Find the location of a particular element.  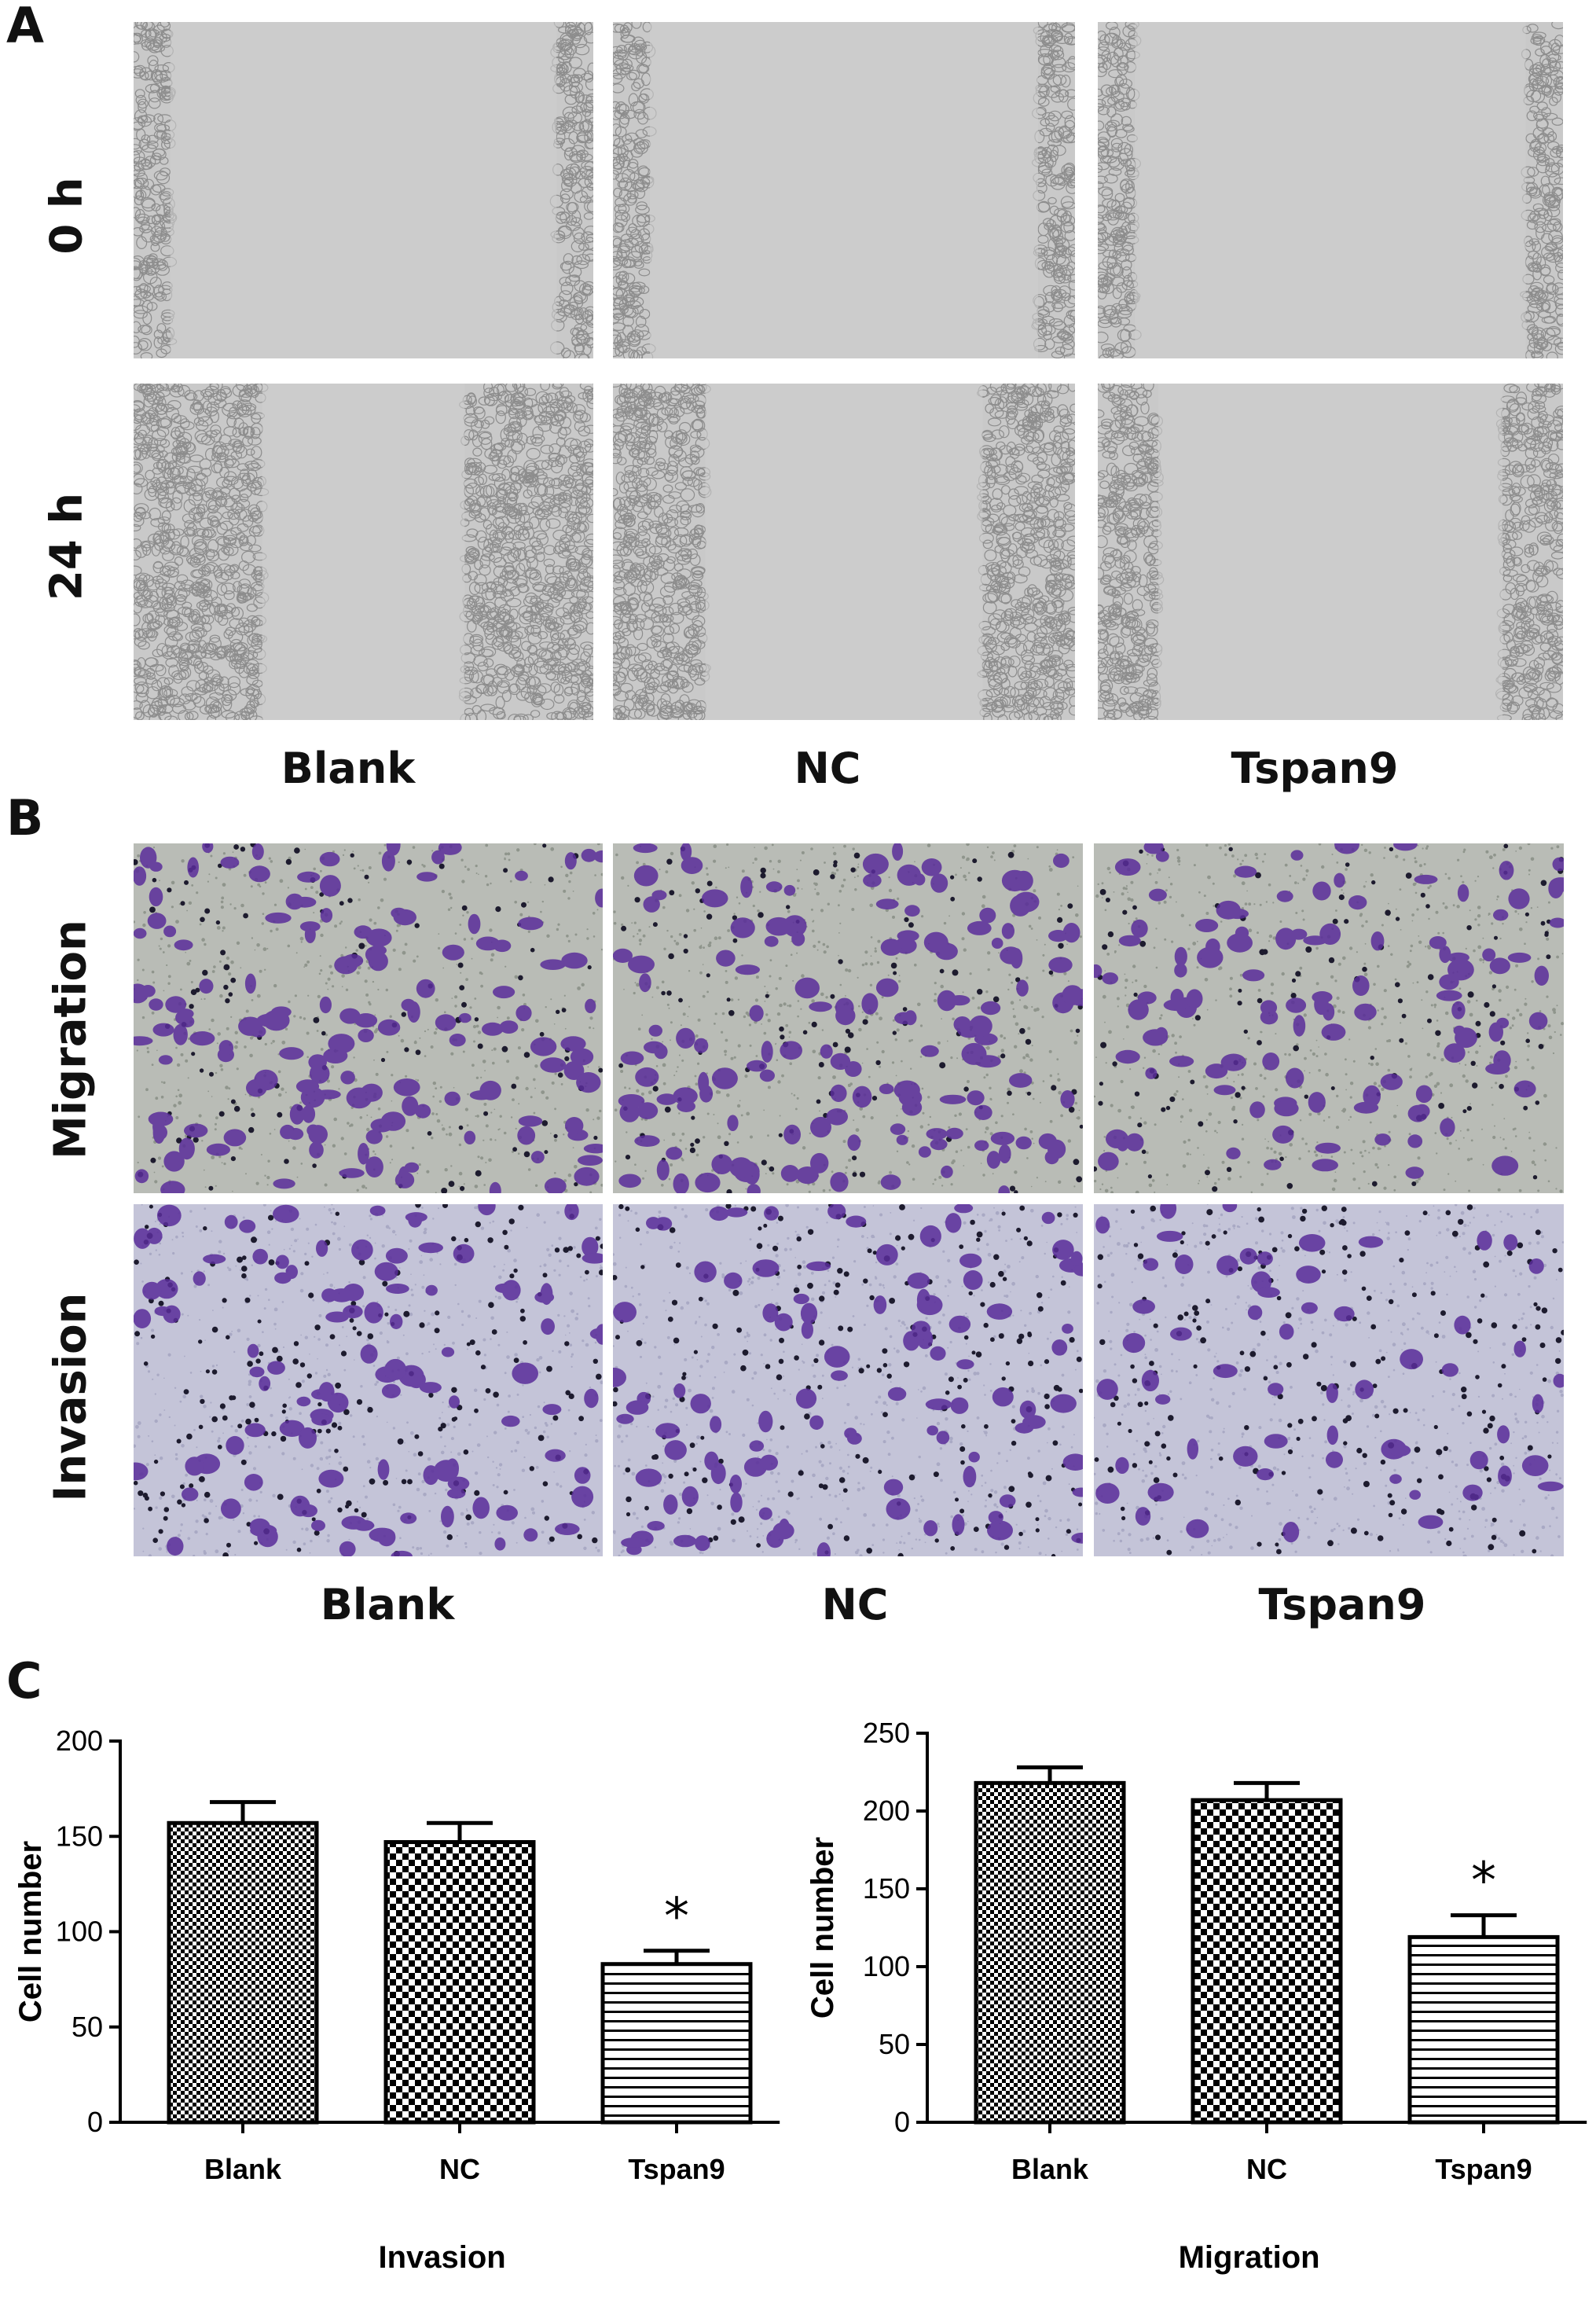

scratch-image-24h-tspan9 is located at coordinates (1330, 552).